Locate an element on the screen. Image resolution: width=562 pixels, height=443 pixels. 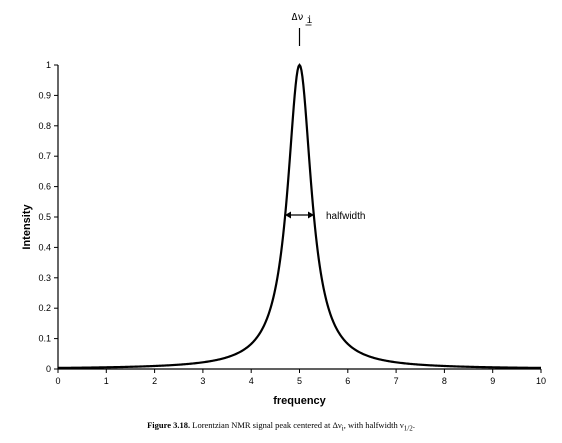
y-tick-label: 0.1 is located at coordinates (44, 339).